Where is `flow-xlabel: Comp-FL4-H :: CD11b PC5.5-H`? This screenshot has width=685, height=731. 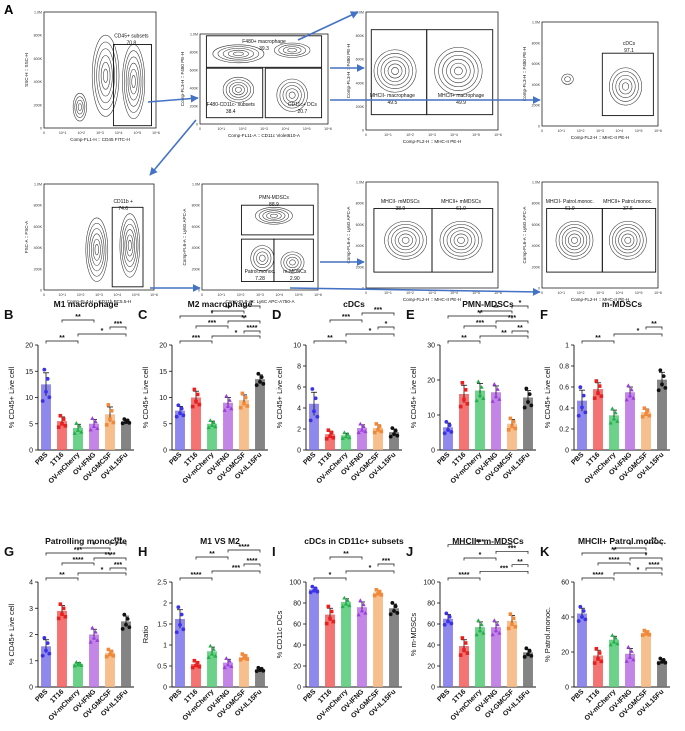 flow-xlabel: Comp-FL4-H :: CD11b PC5.5-H is located at coordinates (99, 301).